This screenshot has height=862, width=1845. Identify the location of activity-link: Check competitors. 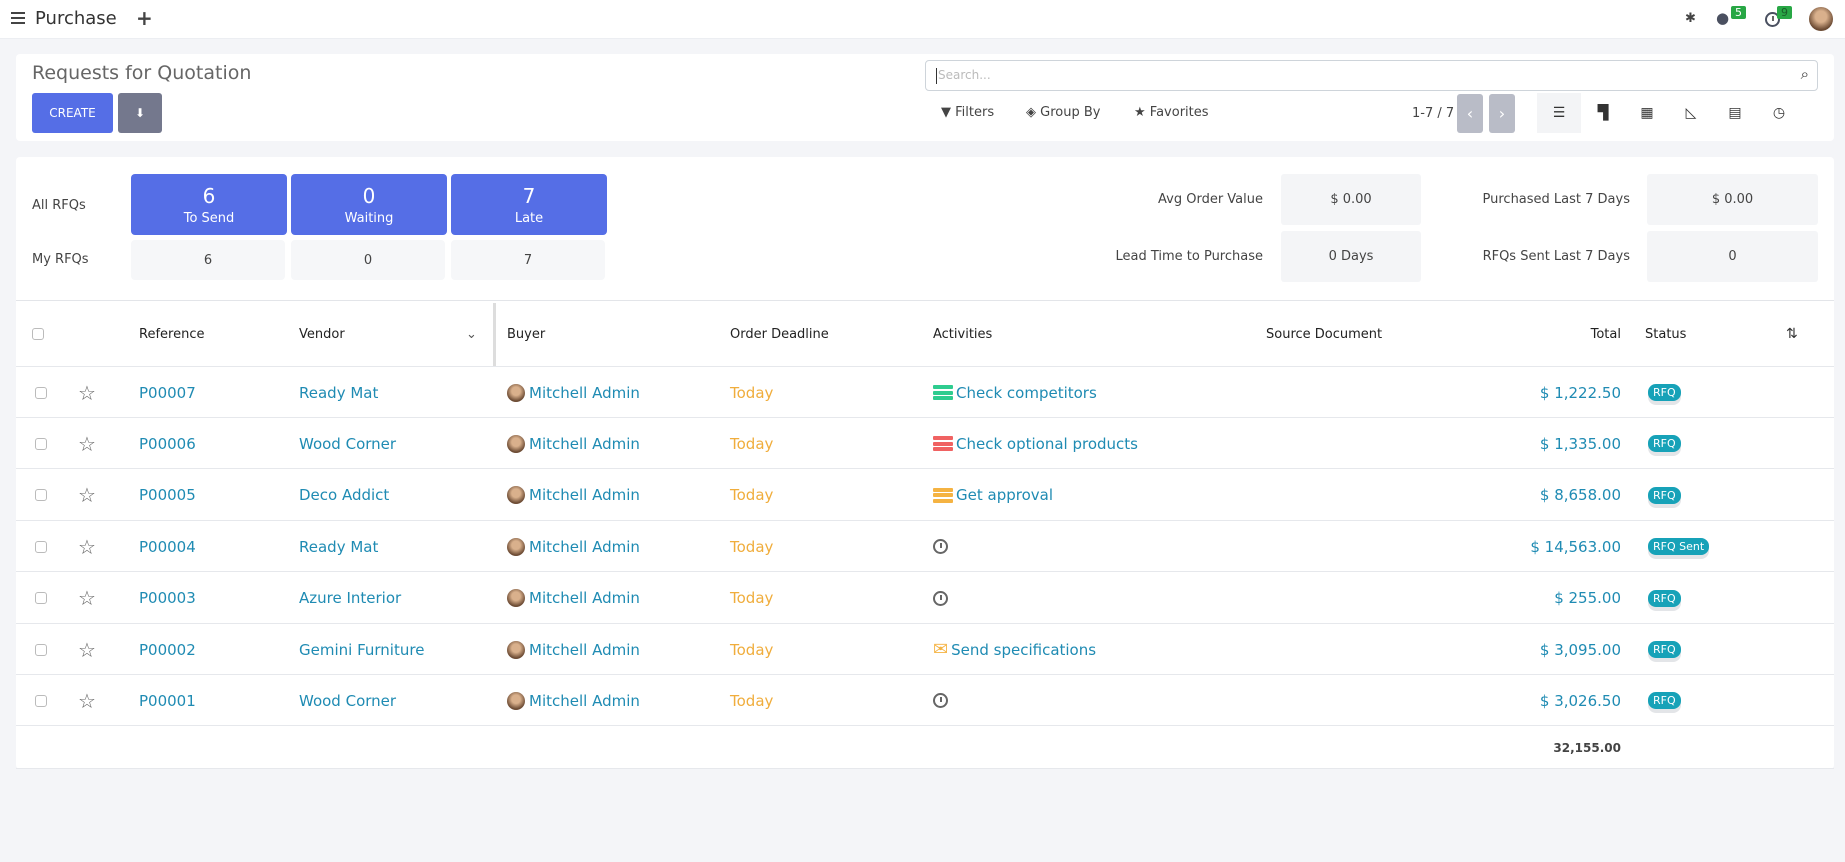
(1026, 392).